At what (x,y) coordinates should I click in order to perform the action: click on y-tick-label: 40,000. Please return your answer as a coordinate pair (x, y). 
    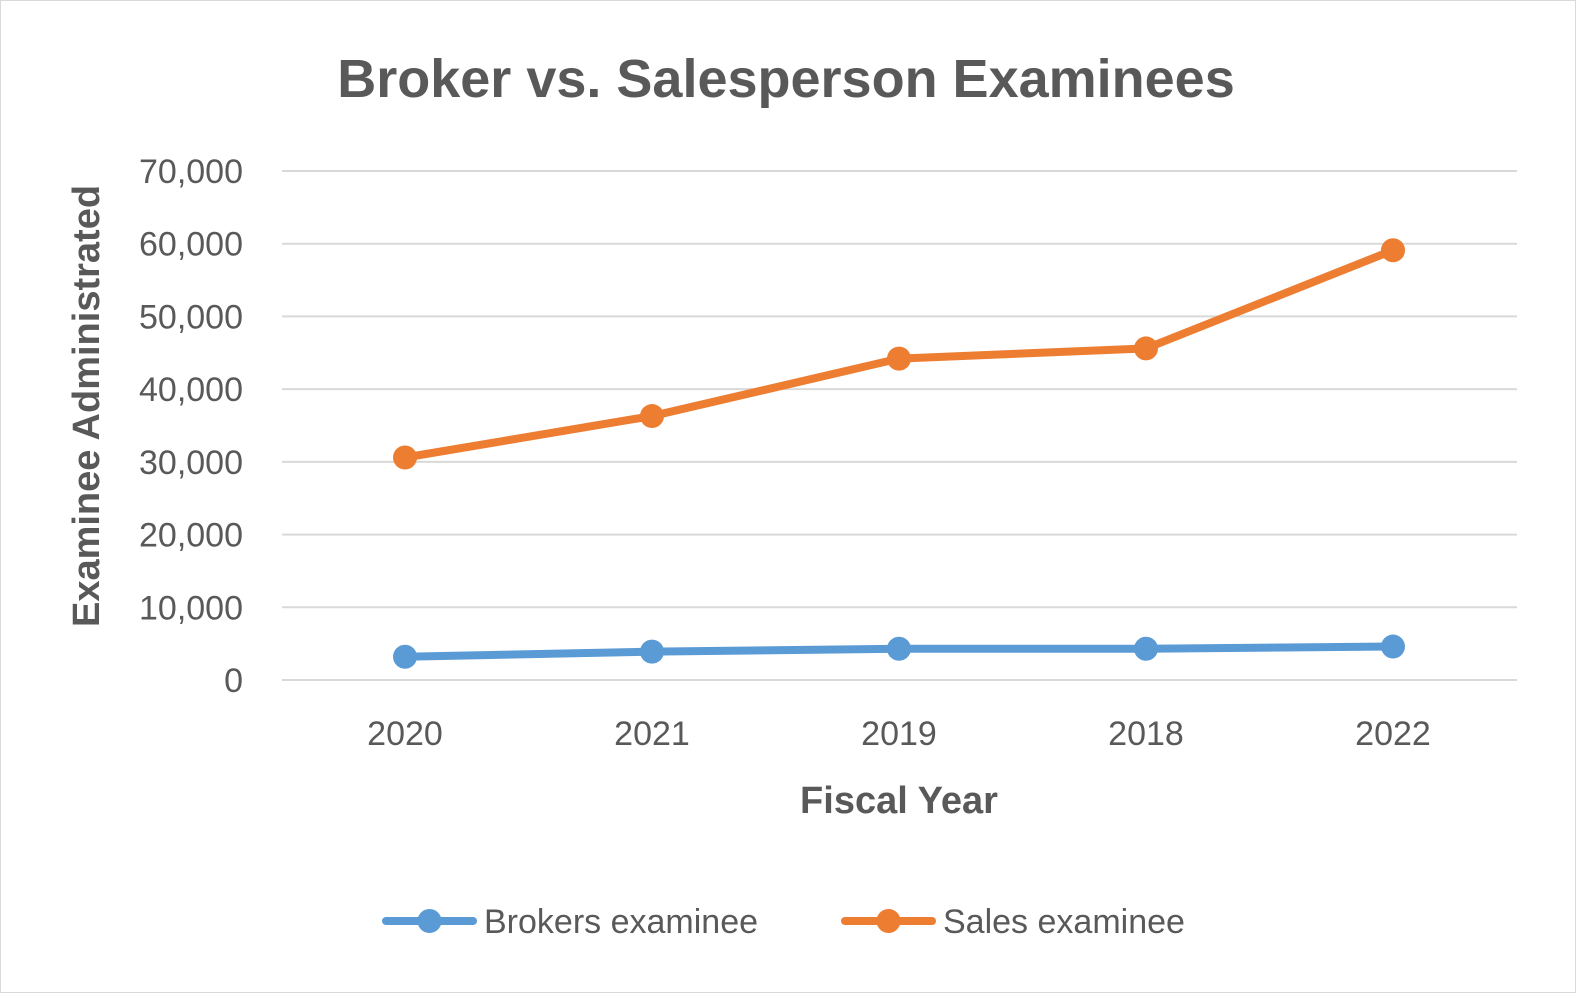
    Looking at the image, I should click on (191, 390).